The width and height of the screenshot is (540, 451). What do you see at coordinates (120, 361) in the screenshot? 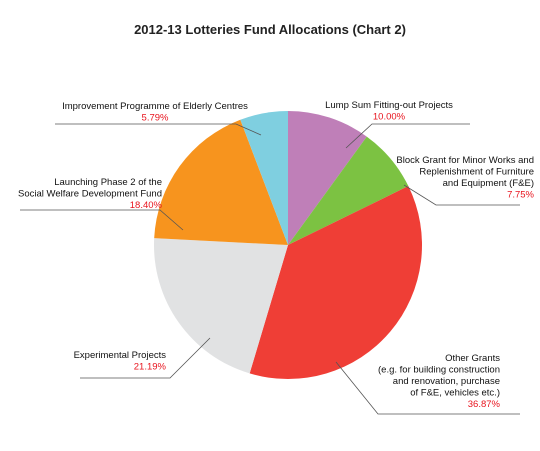
I see `slice-label: Experimental Projects 21.19%` at bounding box center [120, 361].